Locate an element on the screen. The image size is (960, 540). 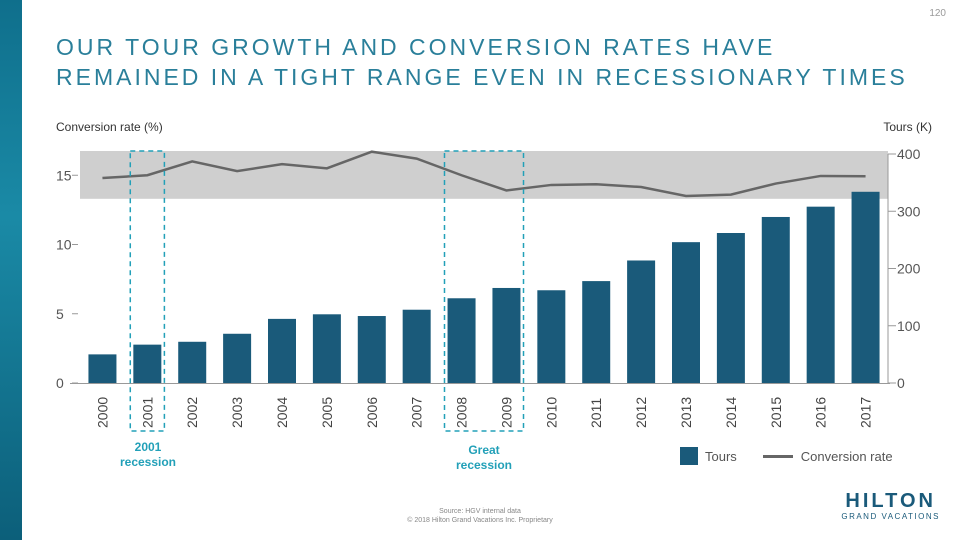
x-label-2010: 2010 is located at coordinates (551, 412).